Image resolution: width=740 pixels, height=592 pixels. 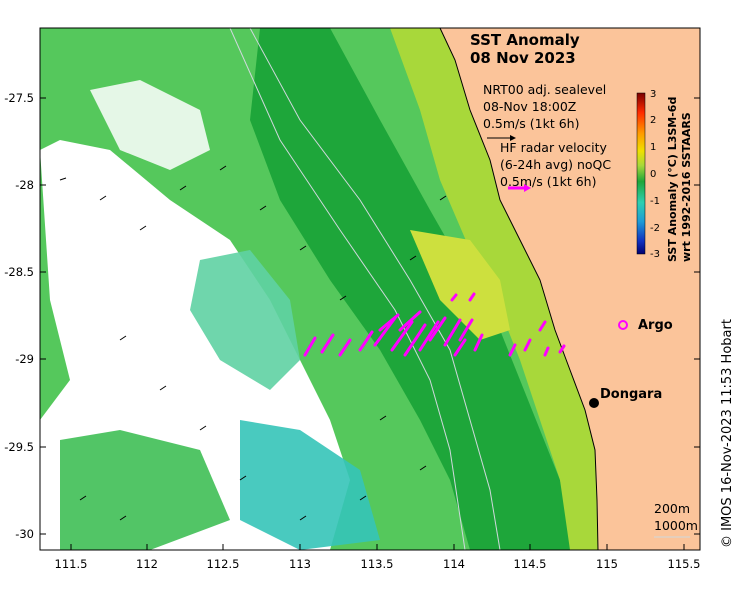 What do you see at coordinates (672, 508) in the screenshot?
I see `isobath-200m-label: 200m` at bounding box center [672, 508].